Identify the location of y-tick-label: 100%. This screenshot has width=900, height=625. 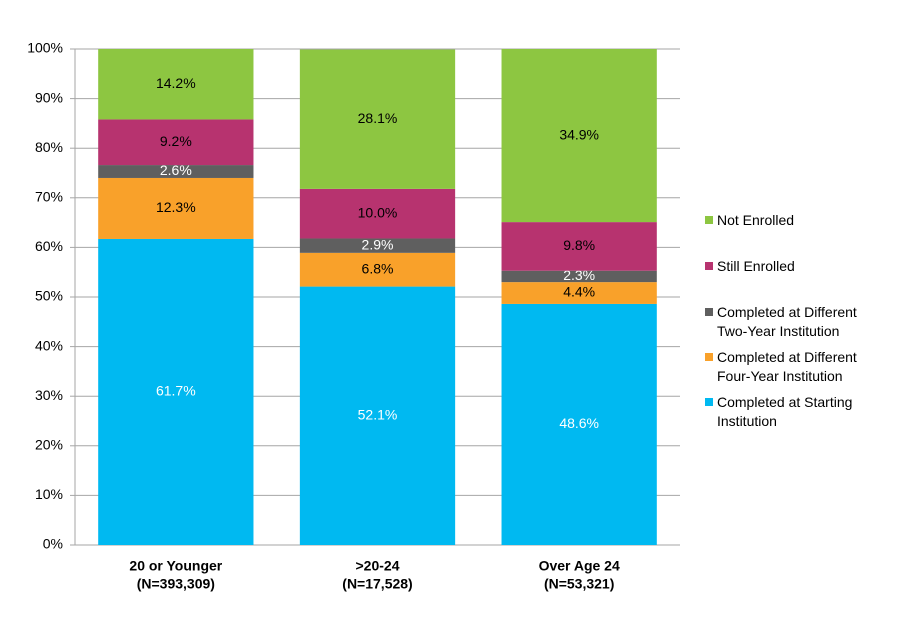
(45, 48).